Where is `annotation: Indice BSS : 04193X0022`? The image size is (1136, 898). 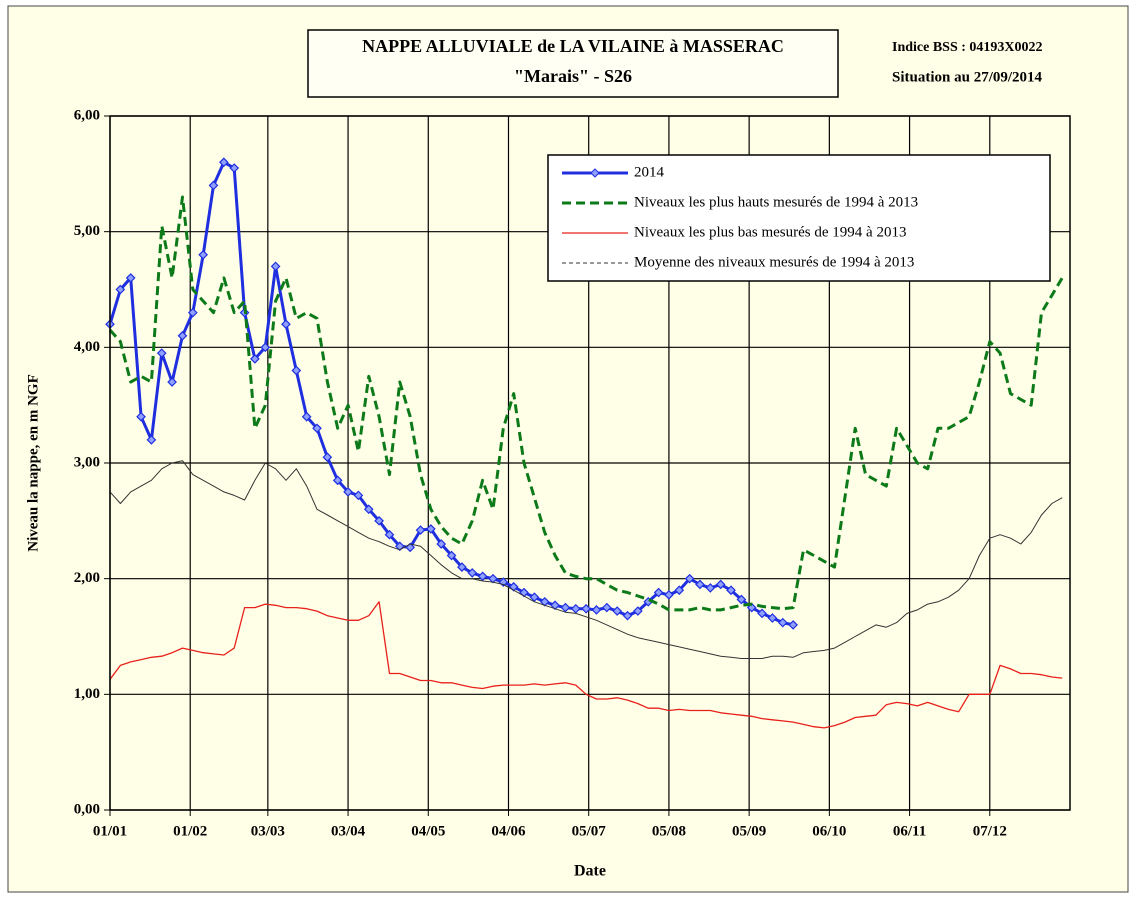 annotation: Indice BSS : 04193X0022 is located at coordinates (967, 47).